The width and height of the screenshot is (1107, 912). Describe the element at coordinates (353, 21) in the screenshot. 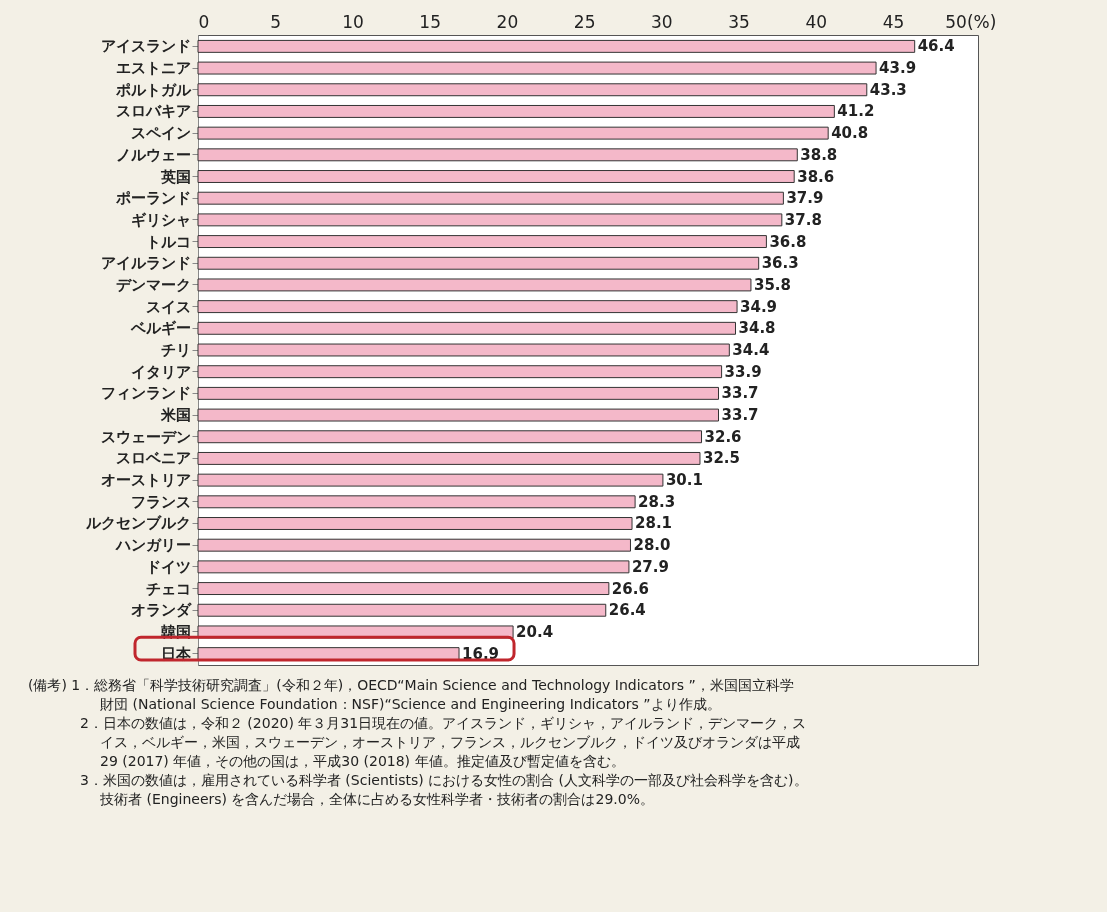

I see `x-tick-label: 10` at that location.